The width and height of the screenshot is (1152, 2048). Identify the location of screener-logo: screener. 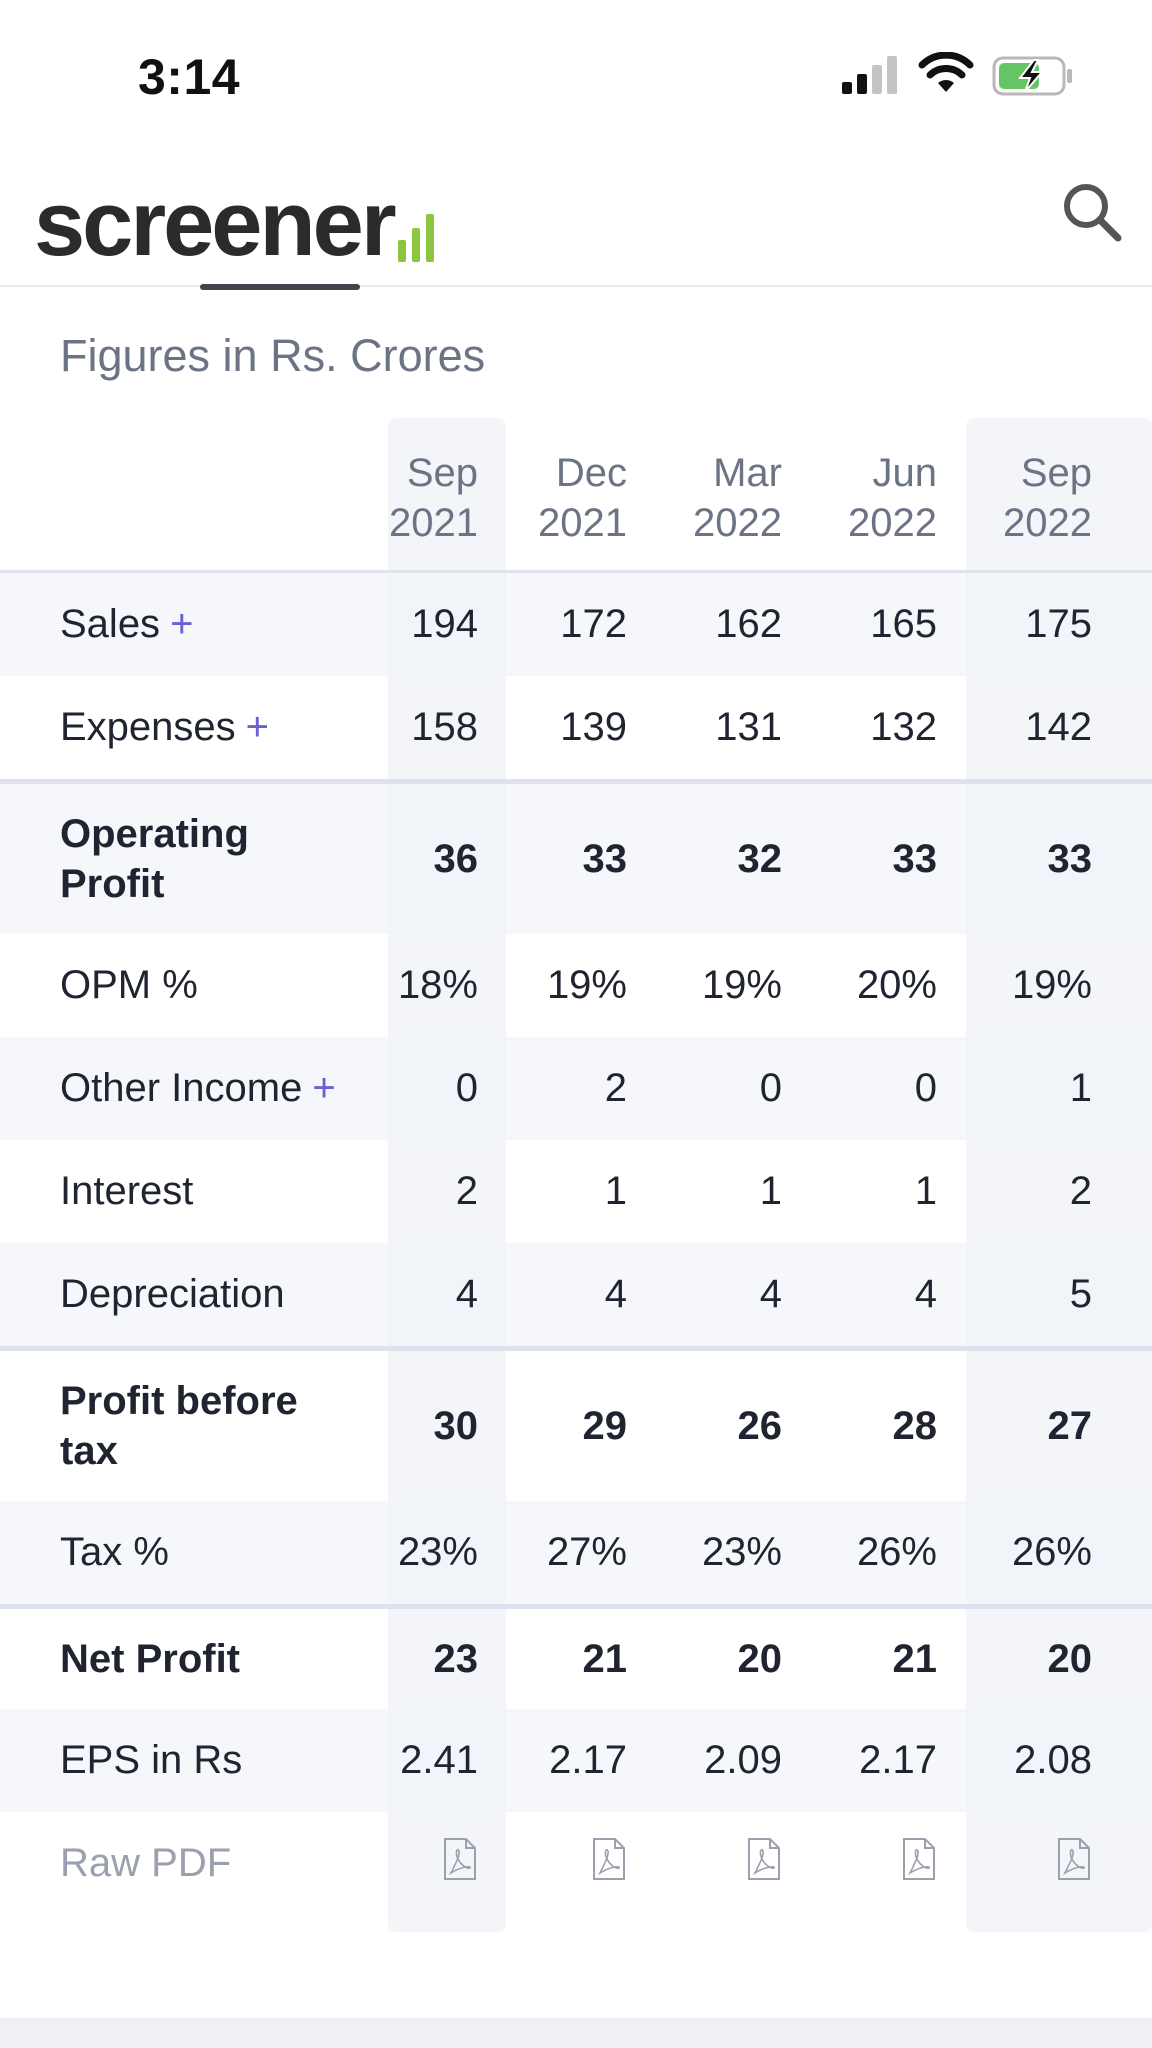
(234, 220).